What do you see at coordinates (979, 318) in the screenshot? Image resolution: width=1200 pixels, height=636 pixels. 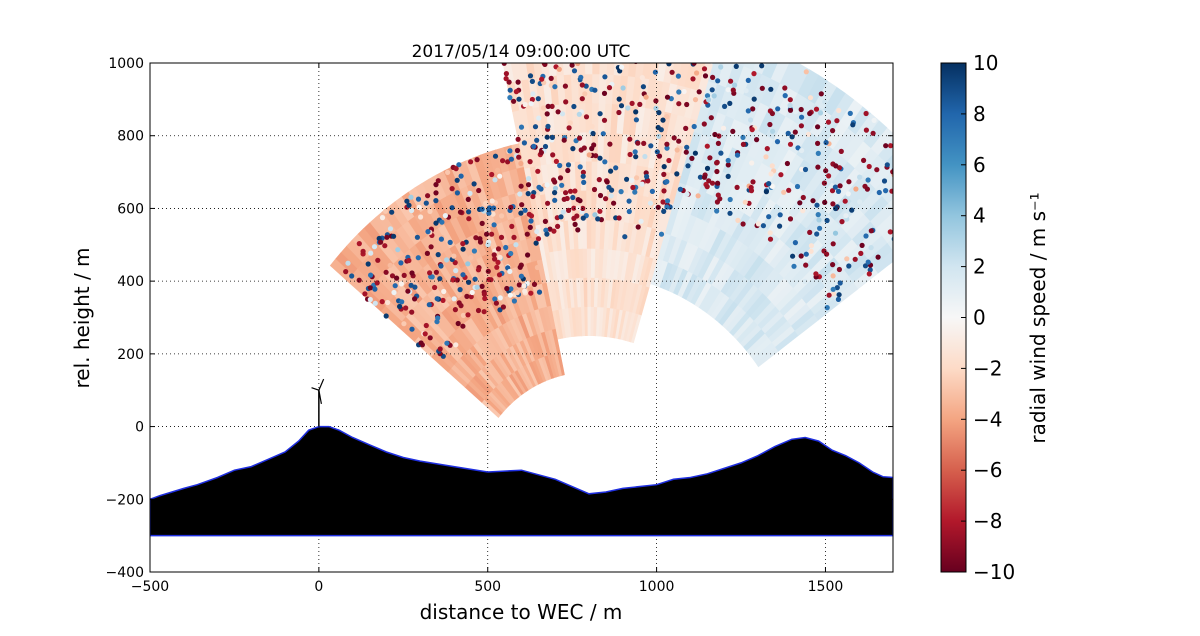 I see `colorbar-tick-label: 0` at bounding box center [979, 318].